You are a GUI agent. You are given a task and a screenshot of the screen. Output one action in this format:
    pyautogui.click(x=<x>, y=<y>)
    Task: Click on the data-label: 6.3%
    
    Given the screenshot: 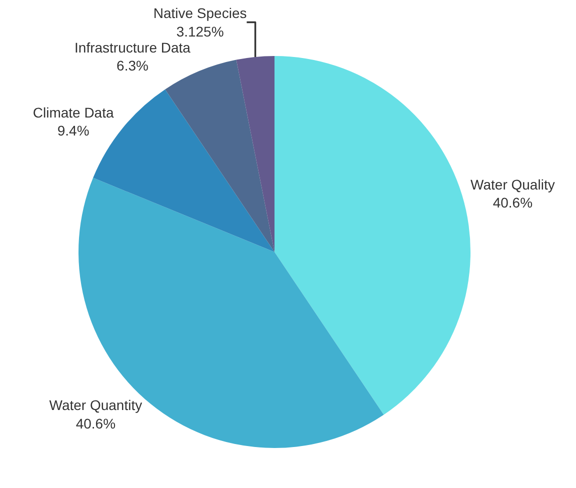 What is the action you would take?
    pyautogui.click(x=132, y=66)
    